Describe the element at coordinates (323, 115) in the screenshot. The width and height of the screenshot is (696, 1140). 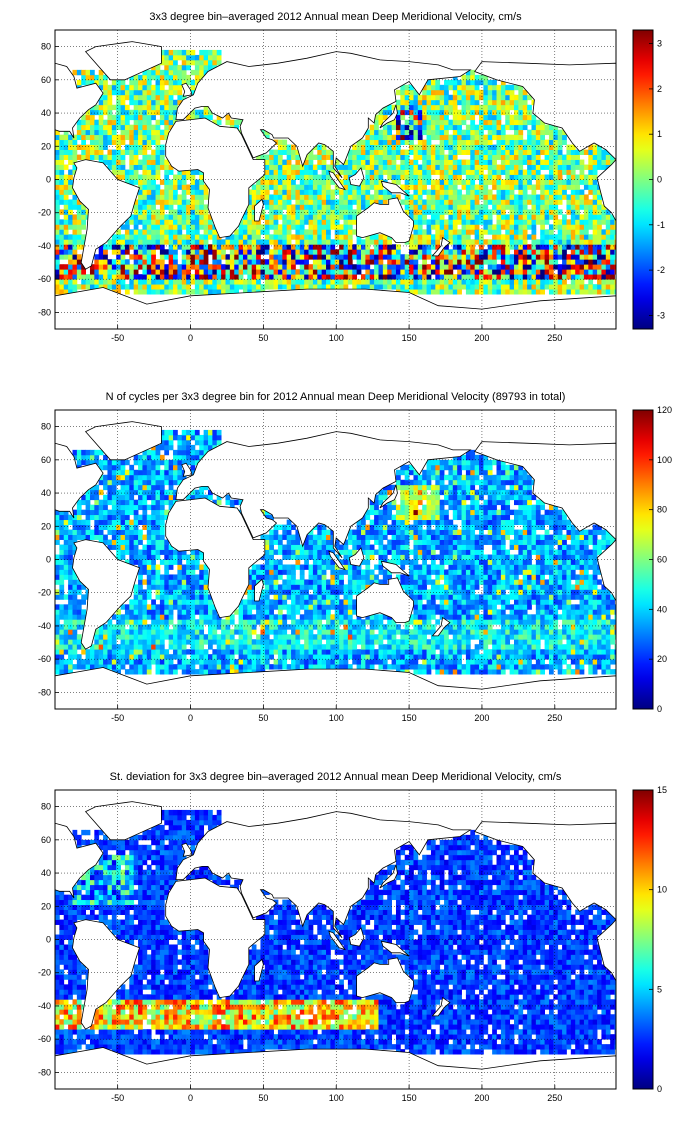
I see `landmass` at that location.